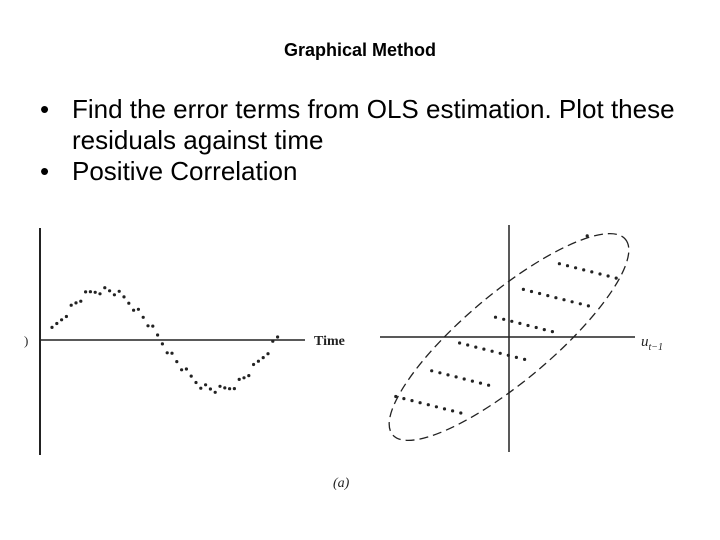 The width and height of the screenshot is (720, 540). Describe the element at coordinates (359, 50) in the screenshot. I see `slide-title: Graphical Method` at that location.